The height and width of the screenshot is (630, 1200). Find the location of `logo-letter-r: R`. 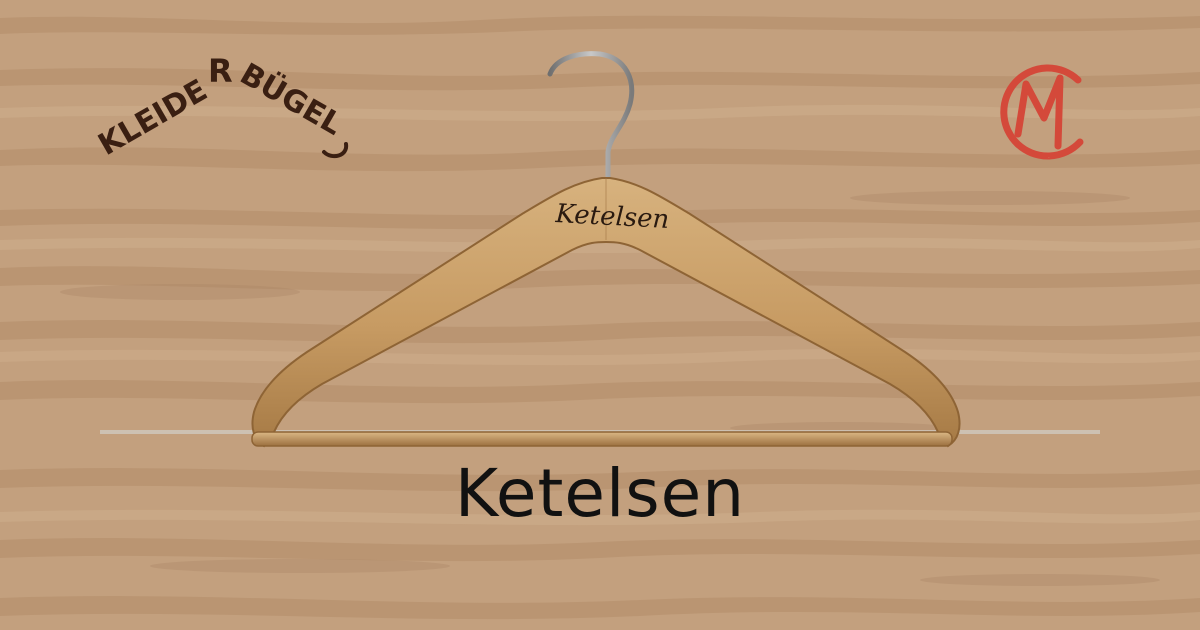

logo-letter-r: R is located at coordinates (220, 71).